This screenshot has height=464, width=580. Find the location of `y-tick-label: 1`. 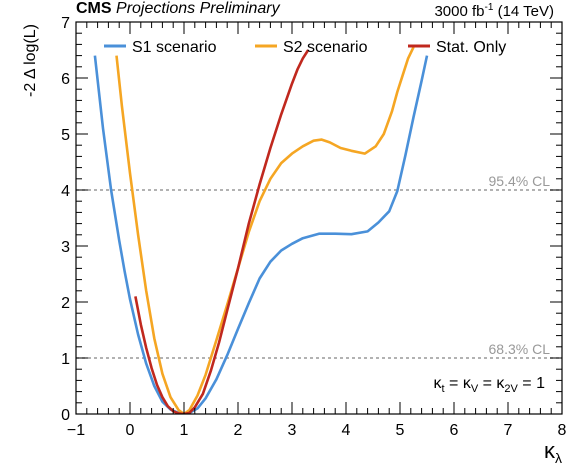

y-tick-label: 1 is located at coordinates (65, 359).